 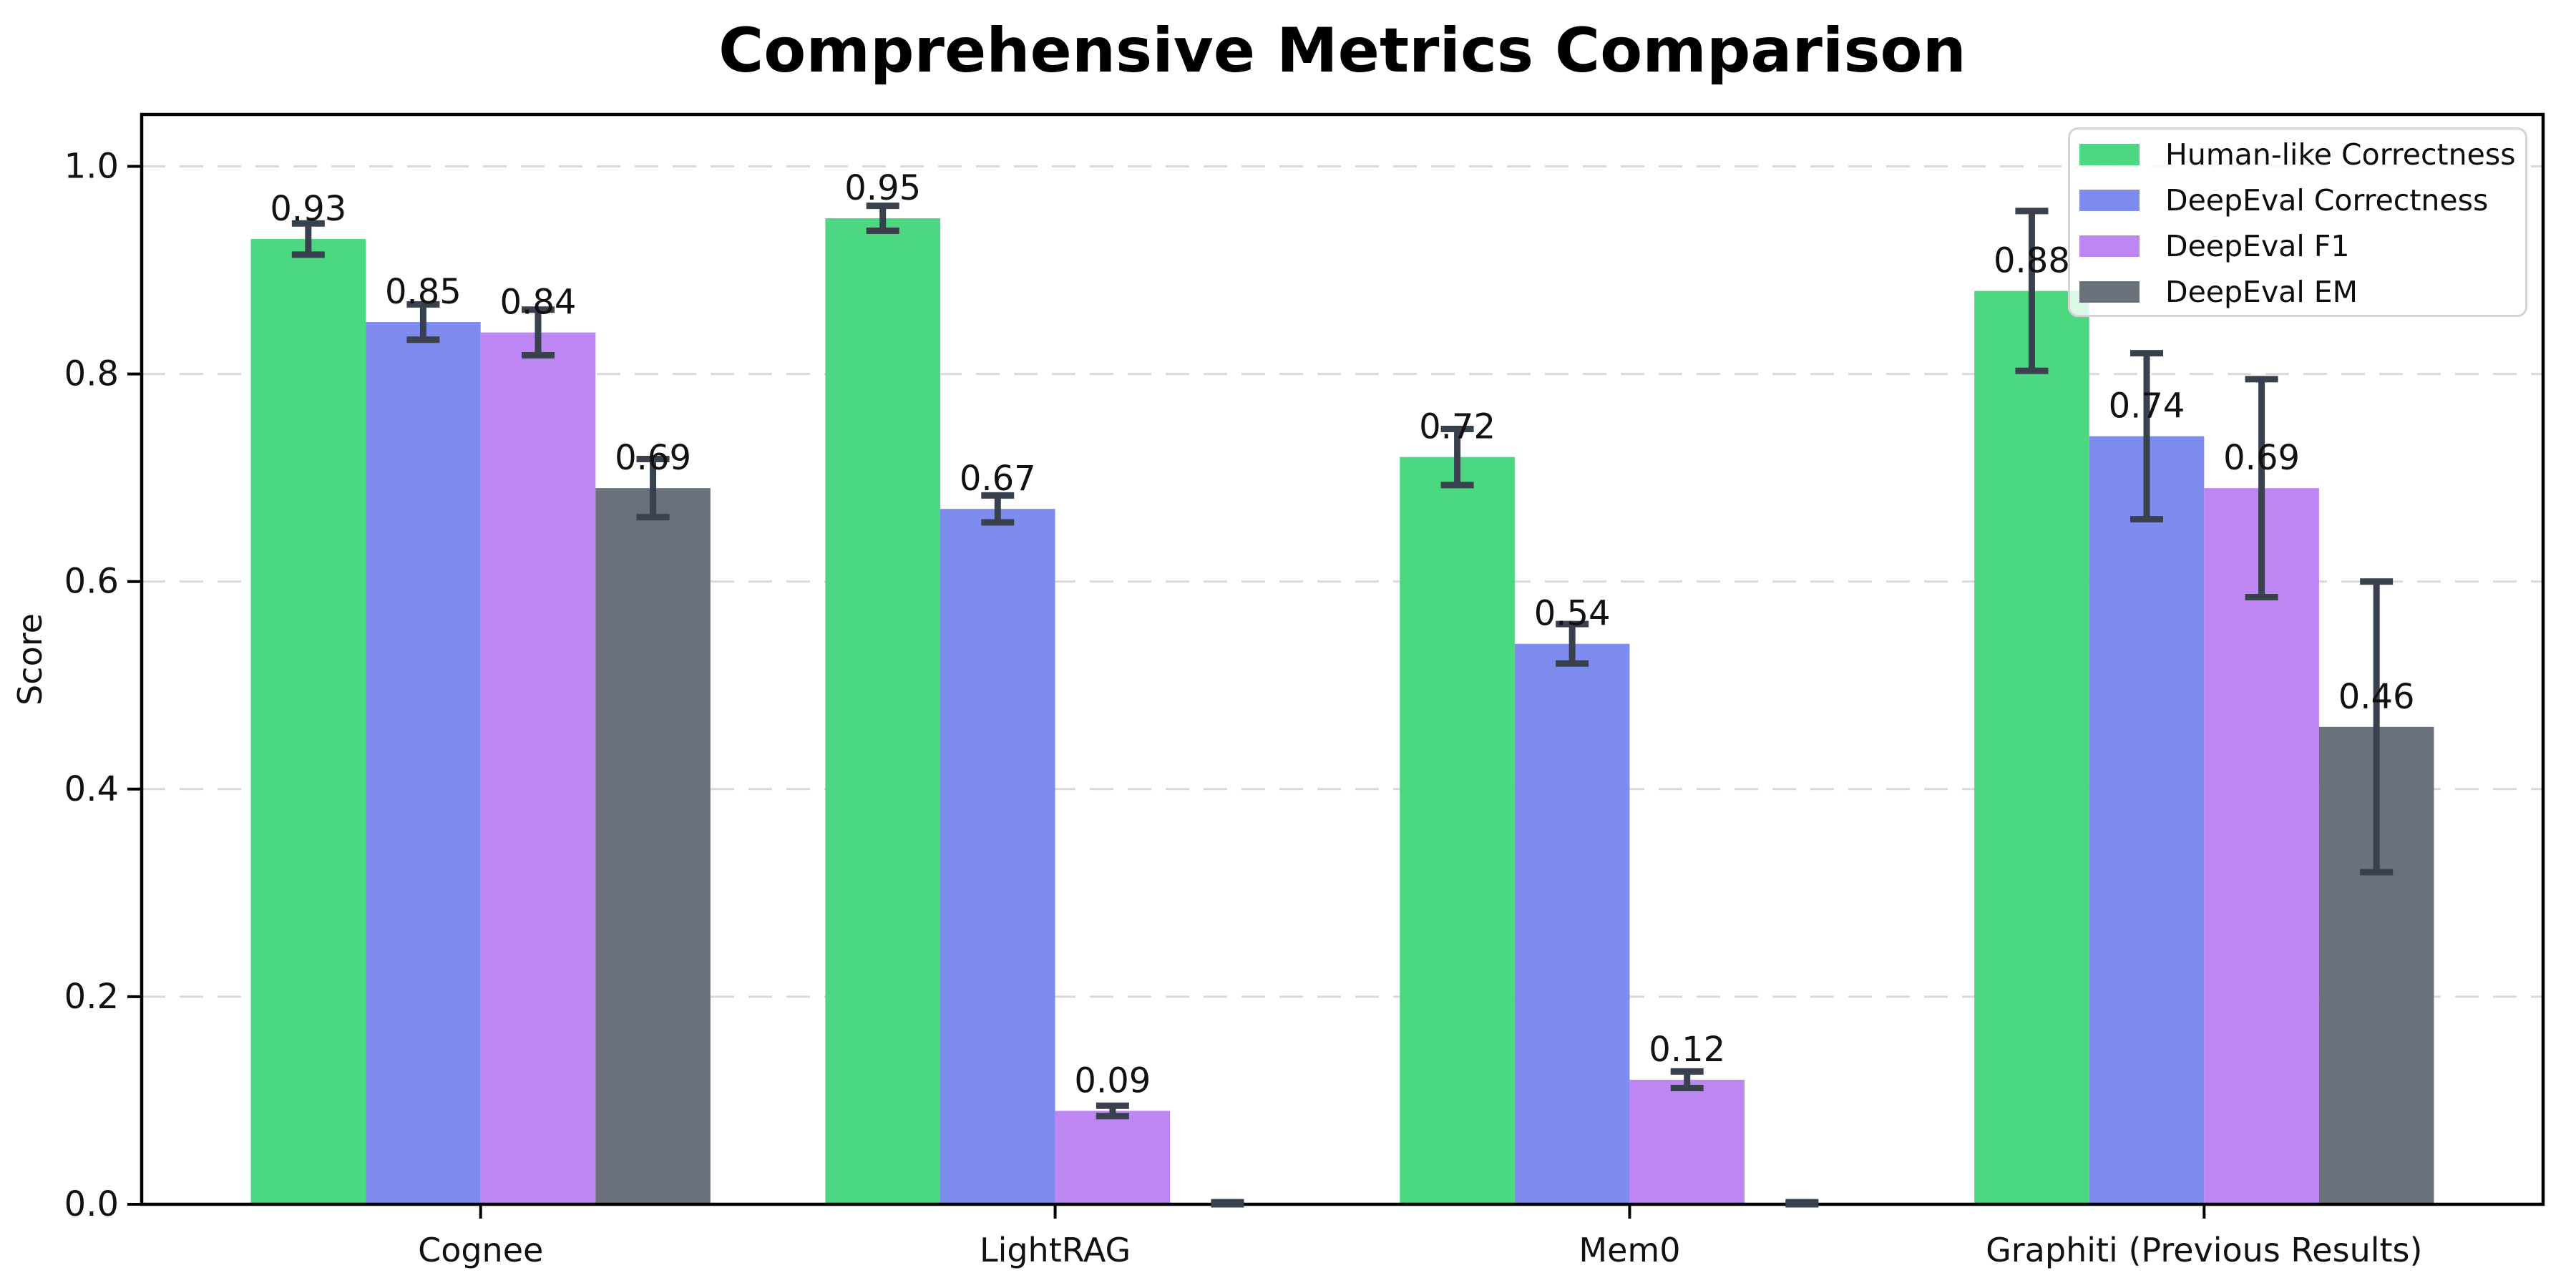 I want to click on legend-label: Human-like Correctness, so click(x=2340, y=154).